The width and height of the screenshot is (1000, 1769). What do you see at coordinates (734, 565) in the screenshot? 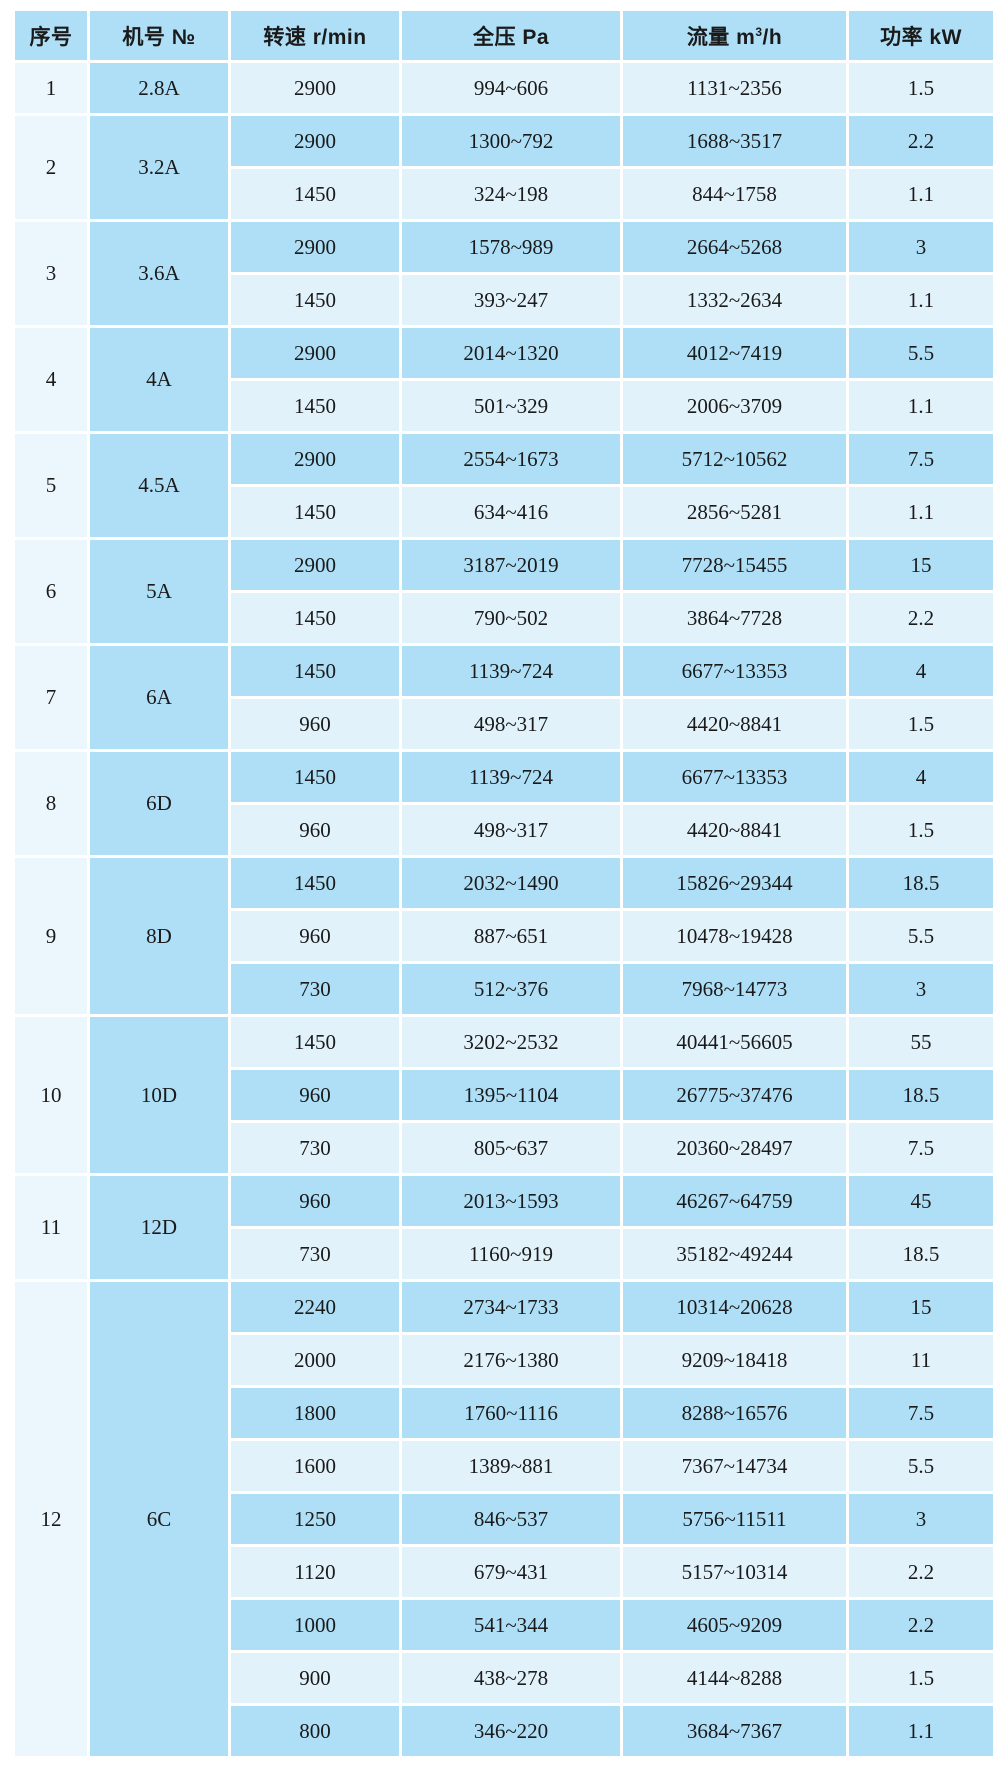
I see `flow-cell: 7728~15455` at bounding box center [734, 565].